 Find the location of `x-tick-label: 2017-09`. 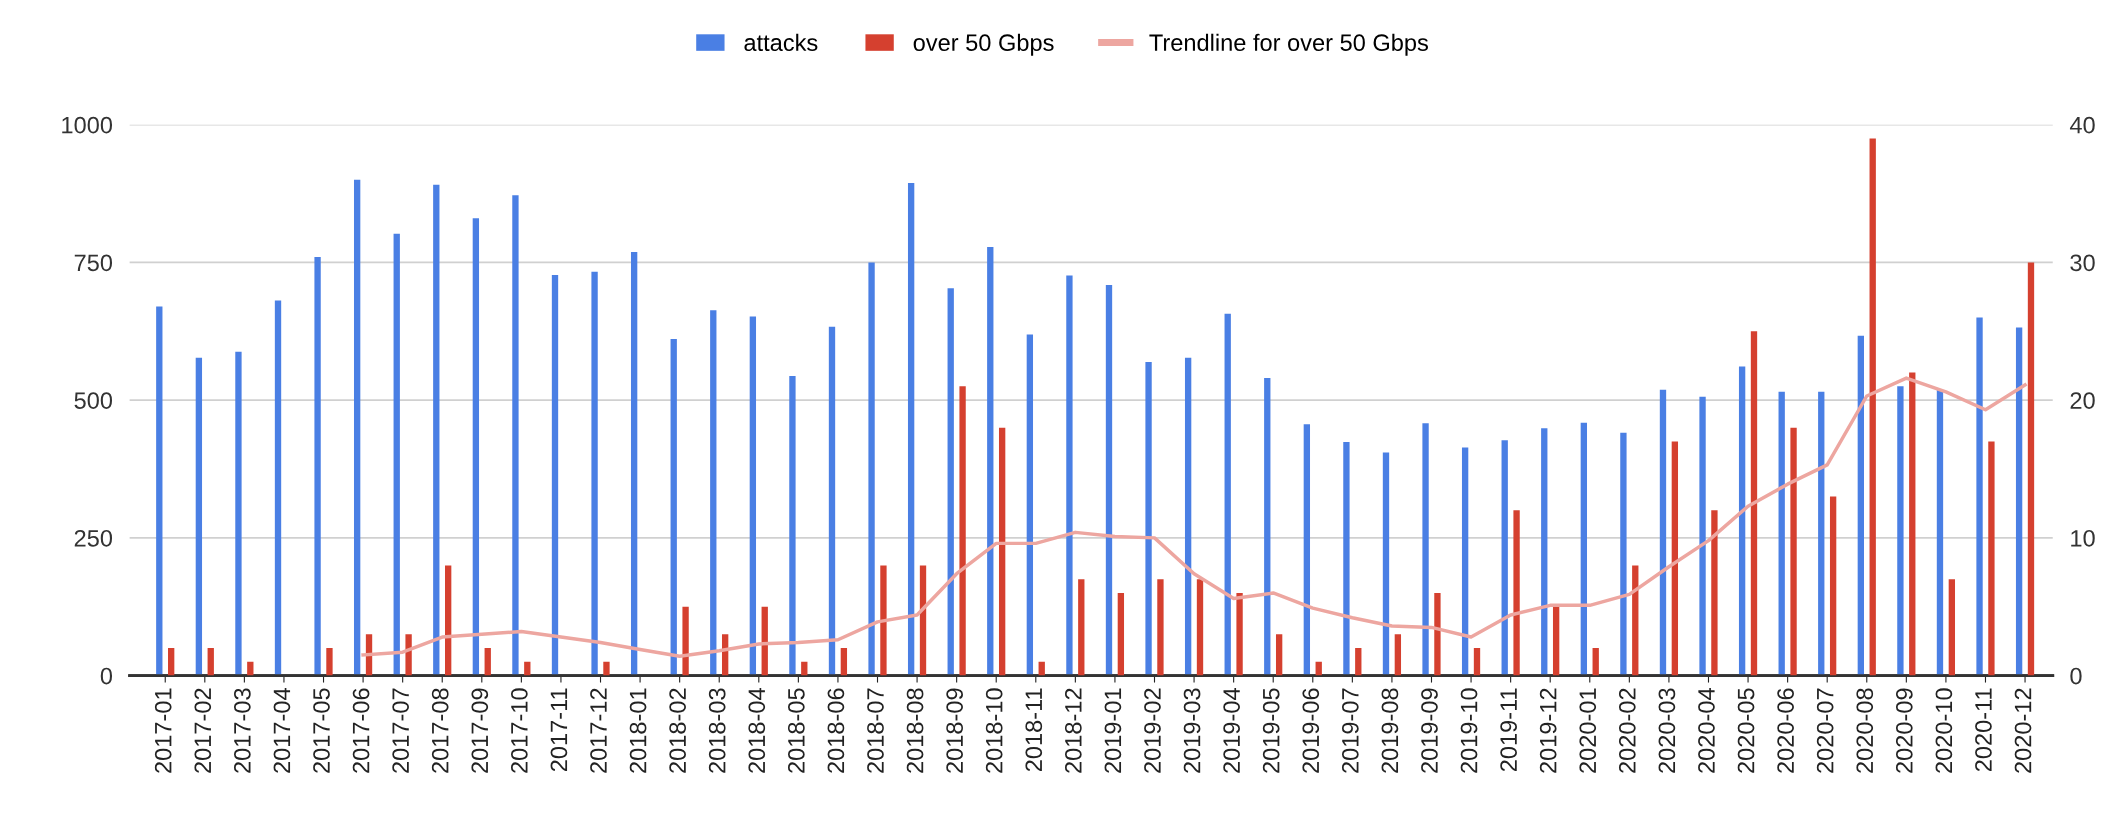

x-tick-label: 2017-09 is located at coordinates (480, 730).